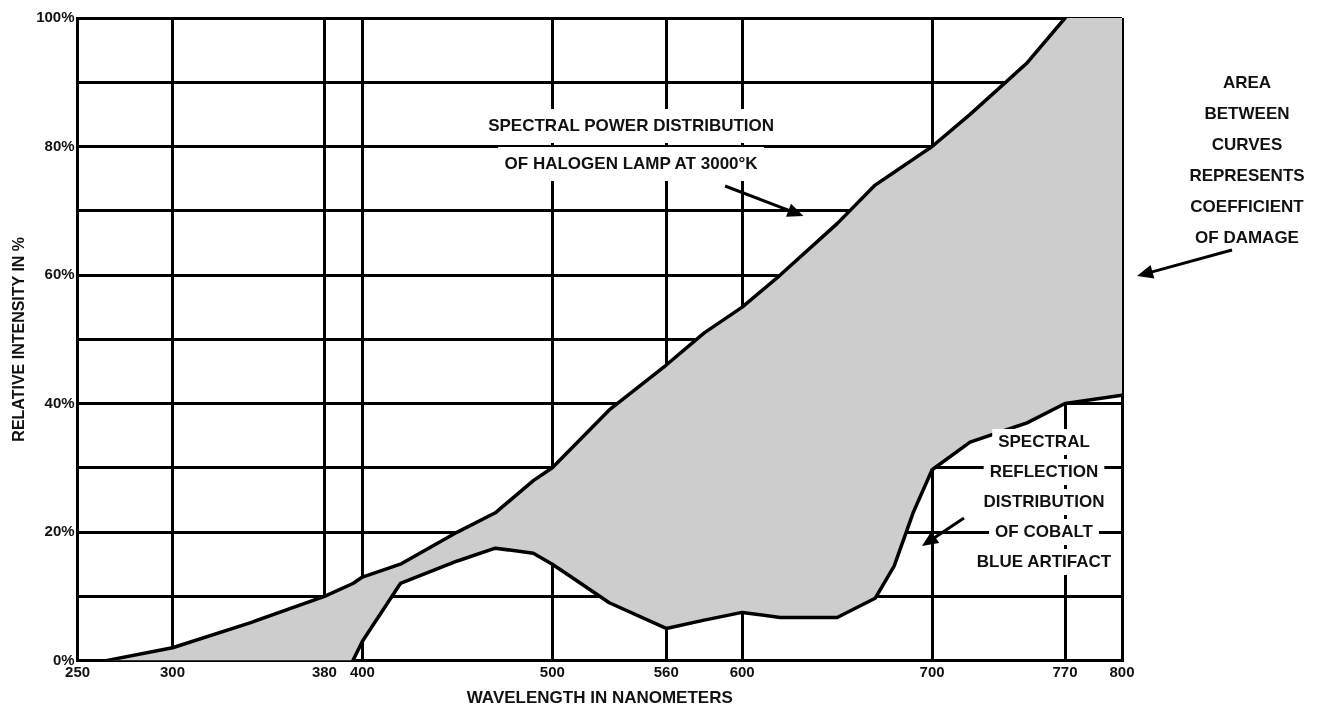 The image size is (1337, 721). What do you see at coordinates (55, 17) in the screenshot?
I see `y-tick-label: 100%` at bounding box center [55, 17].